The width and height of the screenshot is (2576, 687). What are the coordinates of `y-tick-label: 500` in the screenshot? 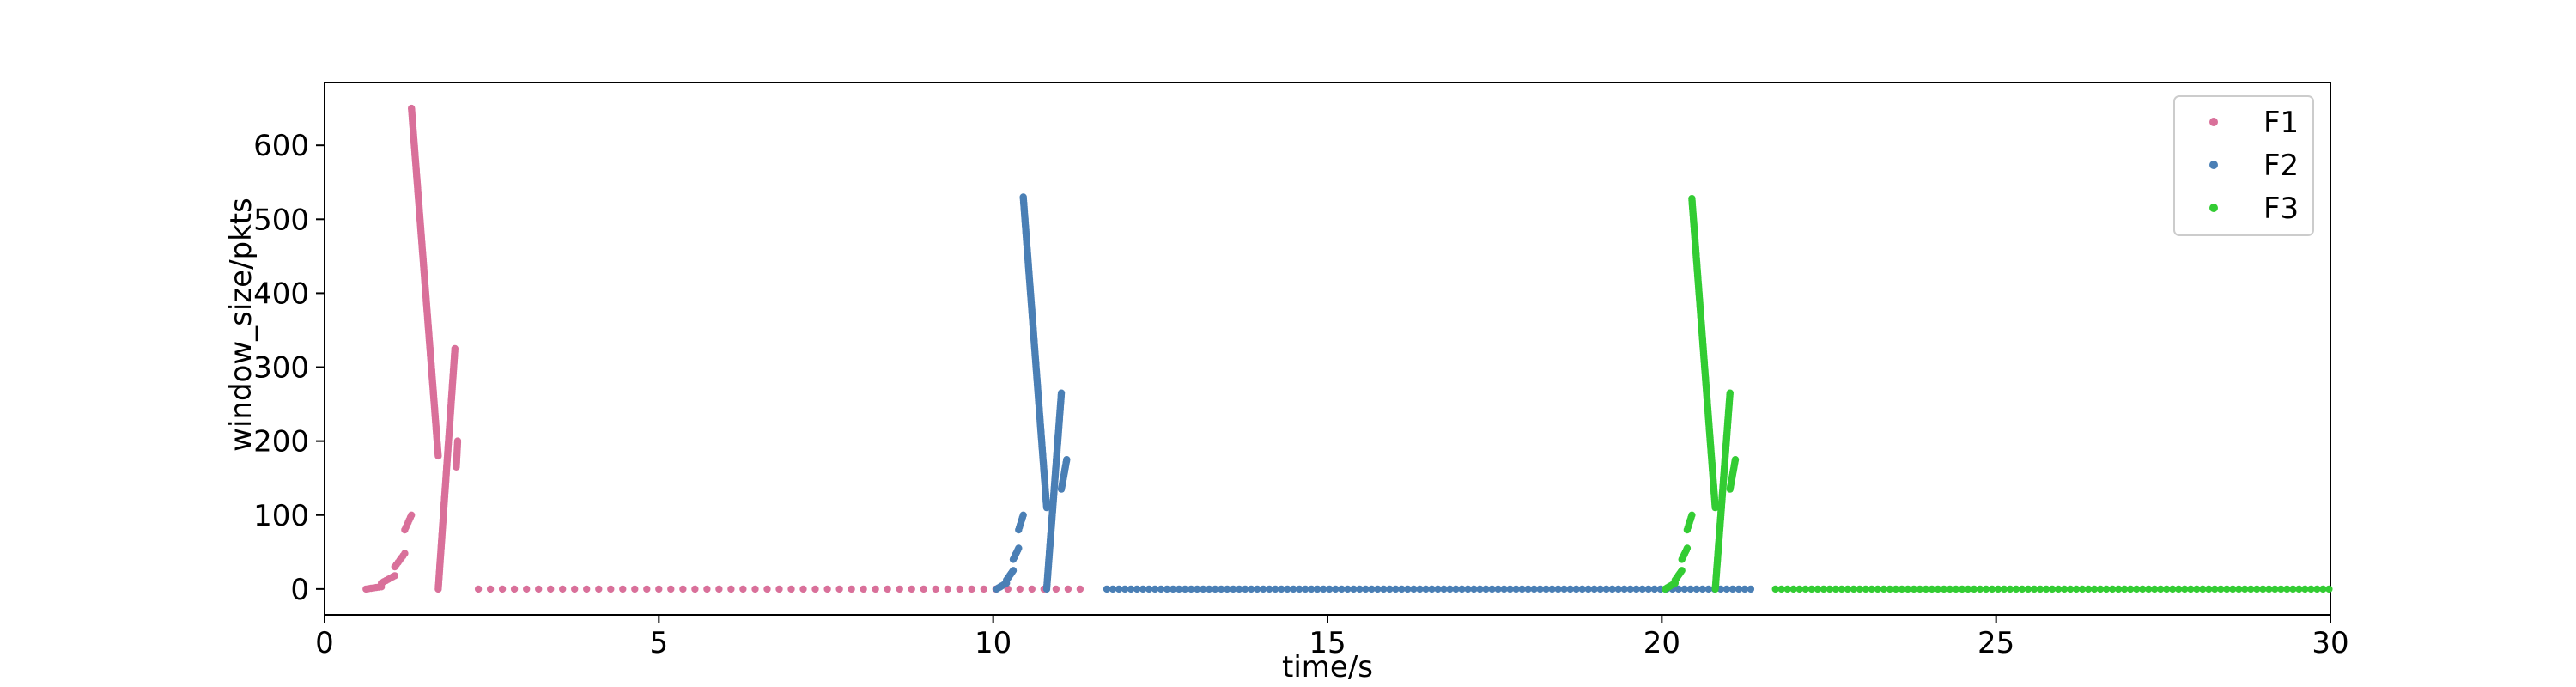 It's located at (281, 220).